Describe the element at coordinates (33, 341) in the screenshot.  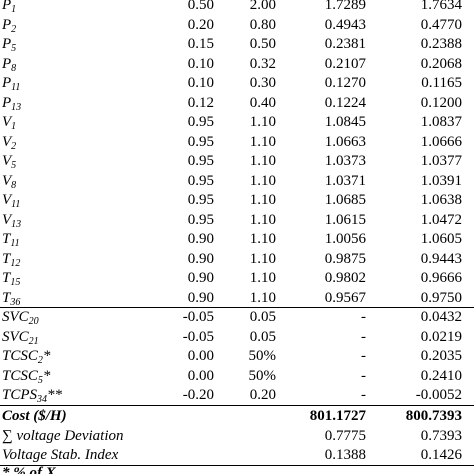
I see `label-subscript: 21` at that location.